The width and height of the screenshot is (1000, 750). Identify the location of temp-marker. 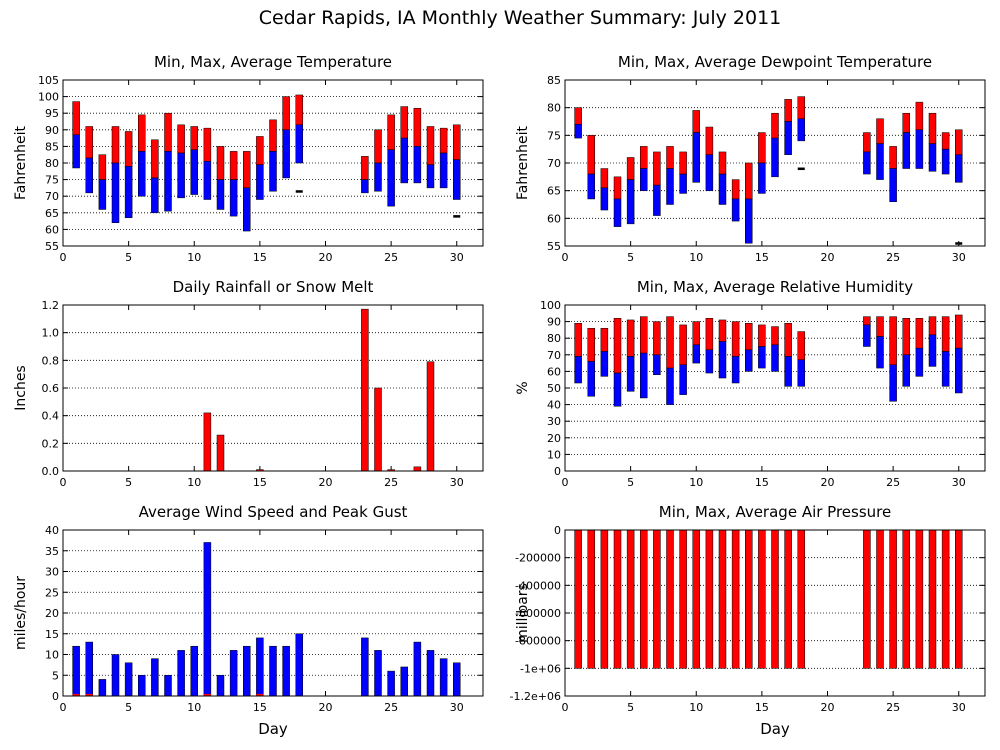
(299, 191).